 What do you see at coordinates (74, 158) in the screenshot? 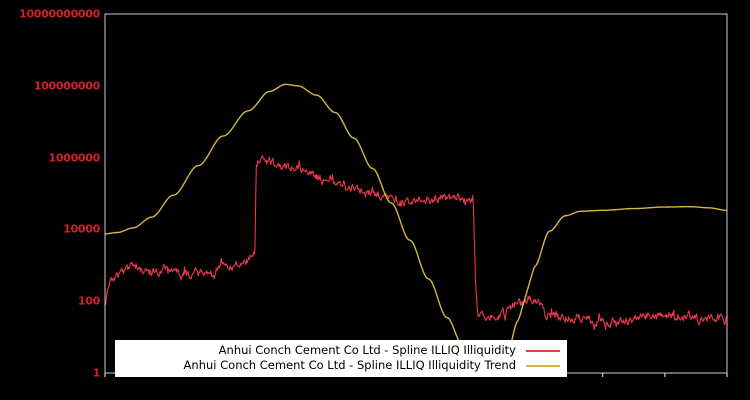
I see `y-axis-tick-label: 1000000` at bounding box center [74, 158].